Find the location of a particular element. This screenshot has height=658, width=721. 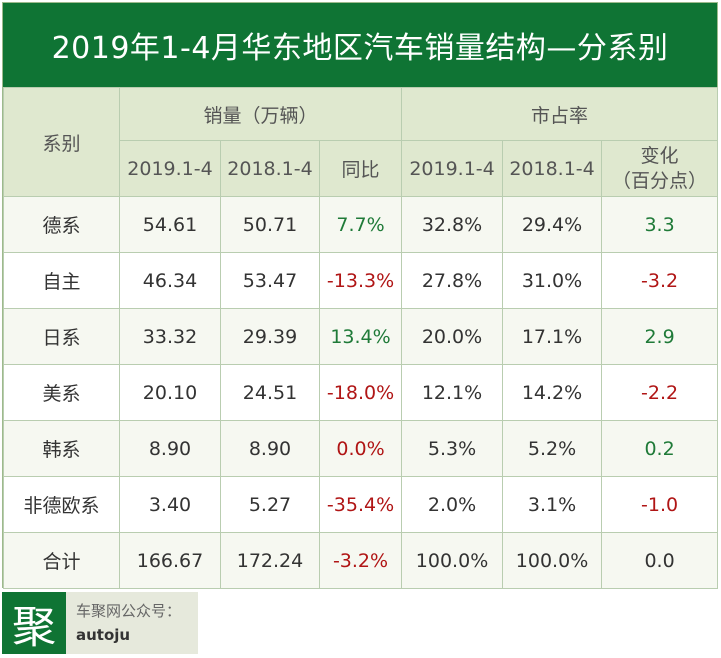

sales-2018-cell: 172.24 is located at coordinates (270, 560).